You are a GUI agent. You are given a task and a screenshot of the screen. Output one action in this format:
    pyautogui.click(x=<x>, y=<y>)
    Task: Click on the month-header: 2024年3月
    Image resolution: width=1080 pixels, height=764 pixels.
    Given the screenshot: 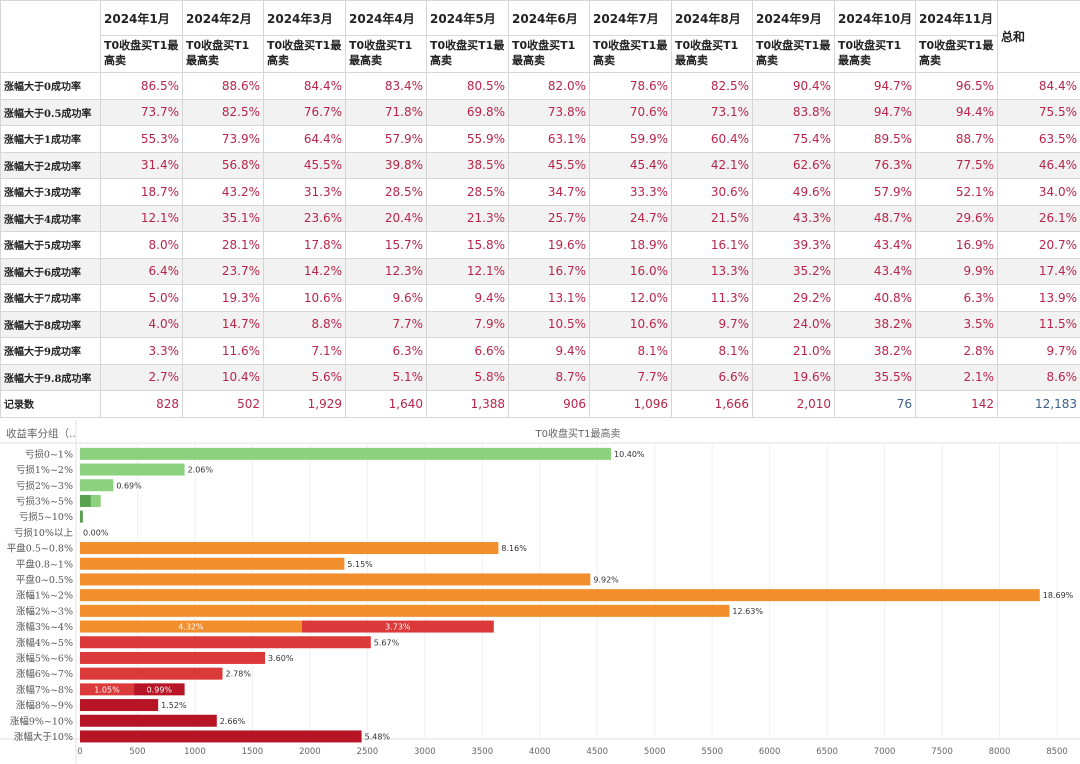 What is the action you would take?
    pyautogui.click(x=304, y=18)
    